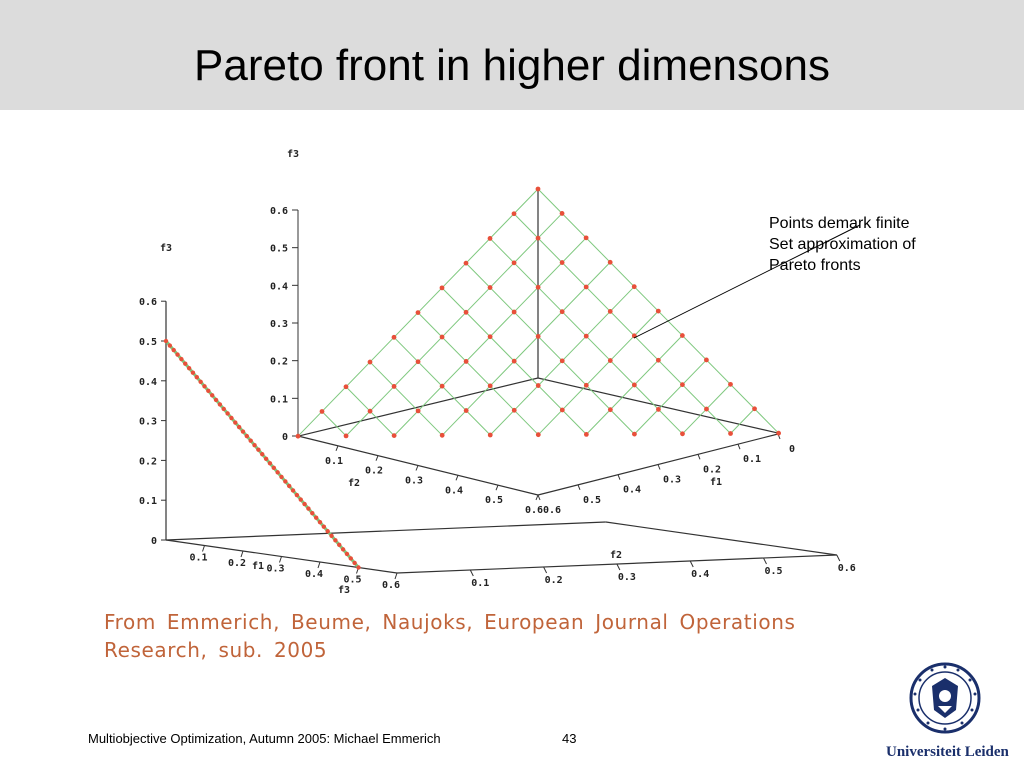 The width and height of the screenshot is (1024, 768). Describe the element at coordinates (258, 566) in the screenshot. I see `left-f1-title: f1` at that location.